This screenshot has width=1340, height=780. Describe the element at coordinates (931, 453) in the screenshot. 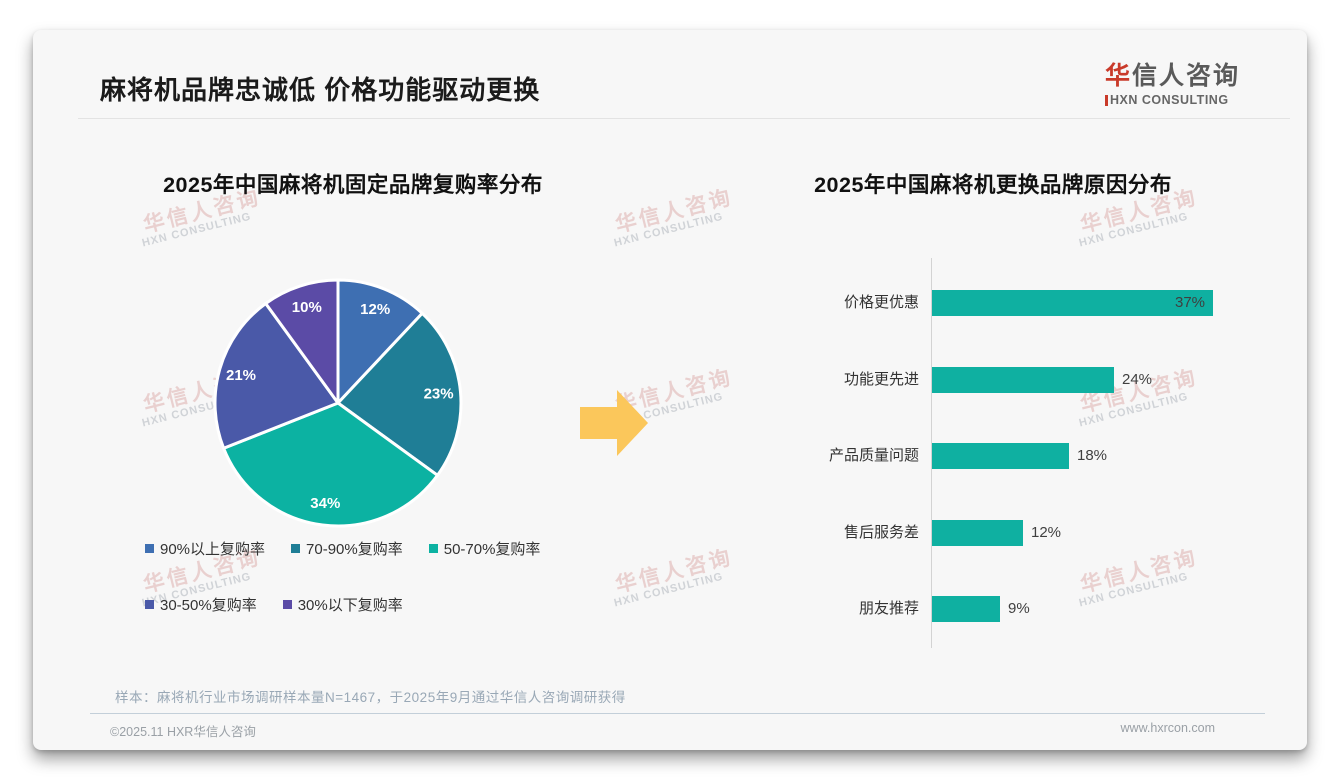

I see `bar-axis-line` at that location.